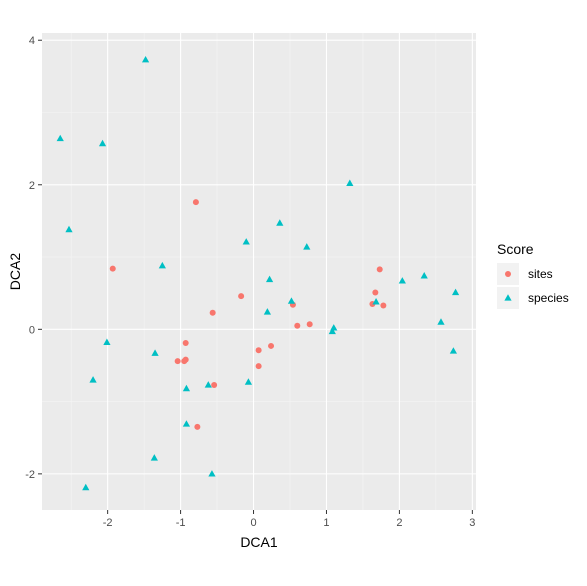  Describe the element at coordinates (548, 298) in the screenshot. I see `legend-label-species: species` at that location.